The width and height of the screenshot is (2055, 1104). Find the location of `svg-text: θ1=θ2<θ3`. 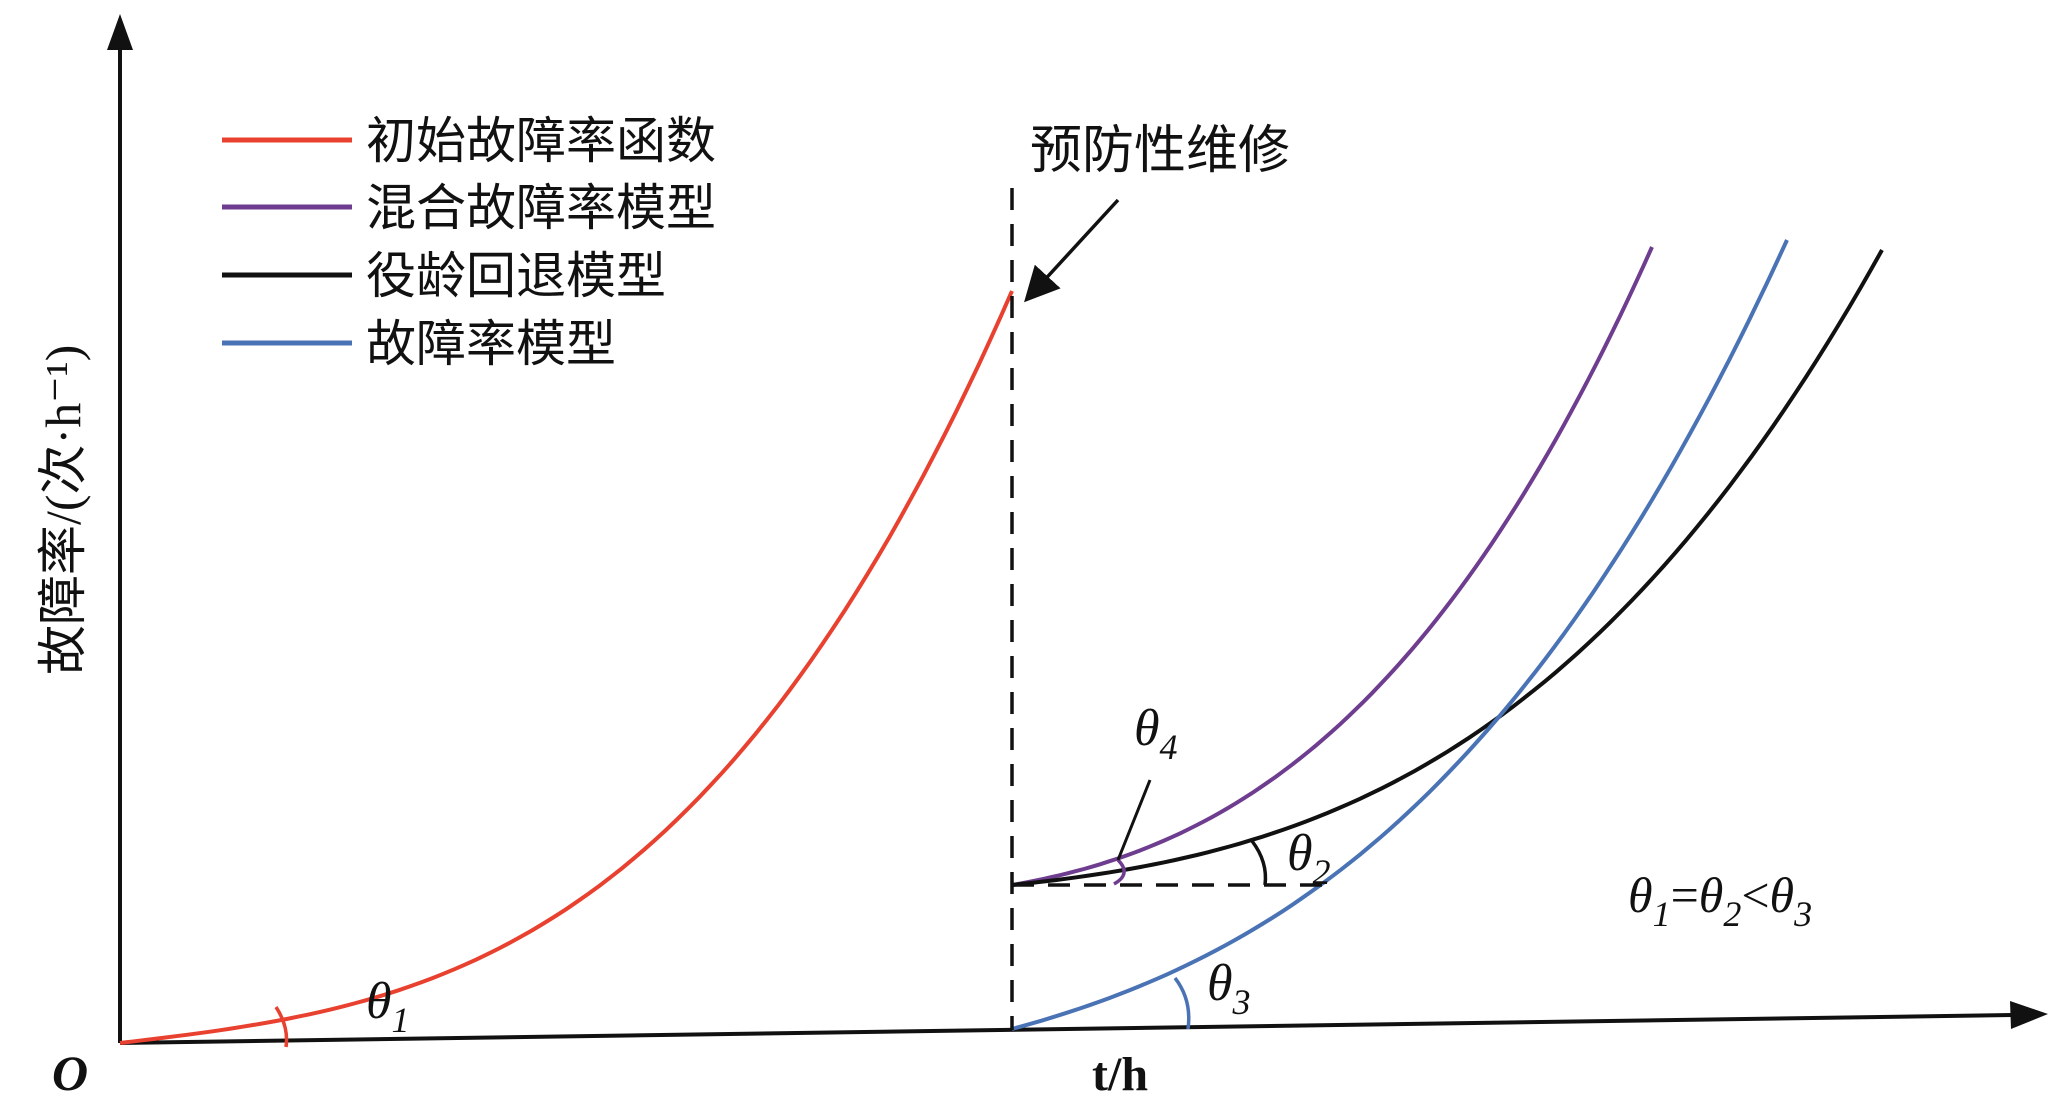

svg-text: θ1=θ2<θ3 is located at coordinates (1720, 900).